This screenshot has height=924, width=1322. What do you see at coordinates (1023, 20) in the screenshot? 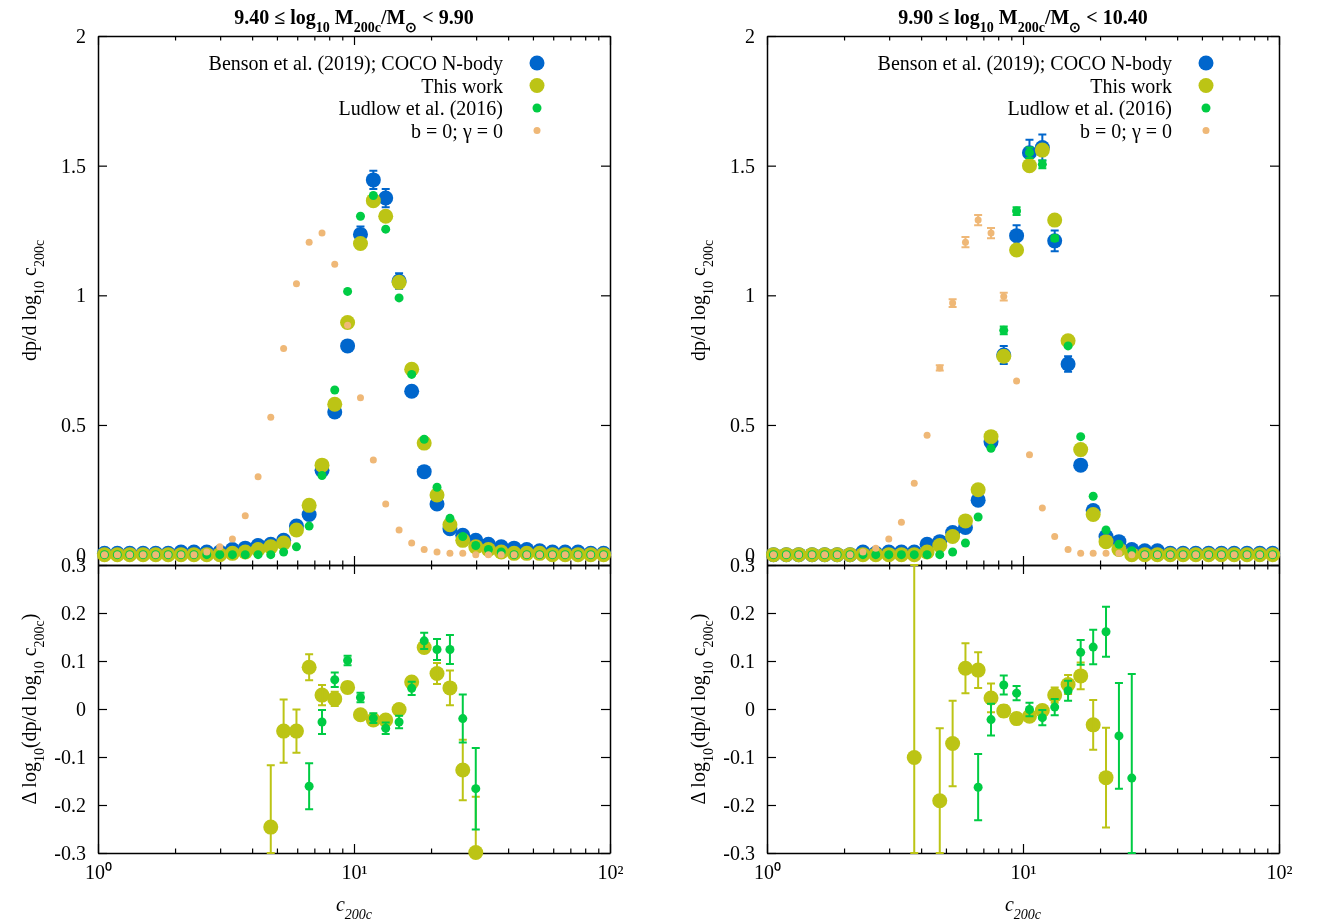
I see `chart-title: 9.90 ≤ log$_{10}$ M$_{200c}$/M$_{⊙}$ < 10.40` at bounding box center [1023, 20].